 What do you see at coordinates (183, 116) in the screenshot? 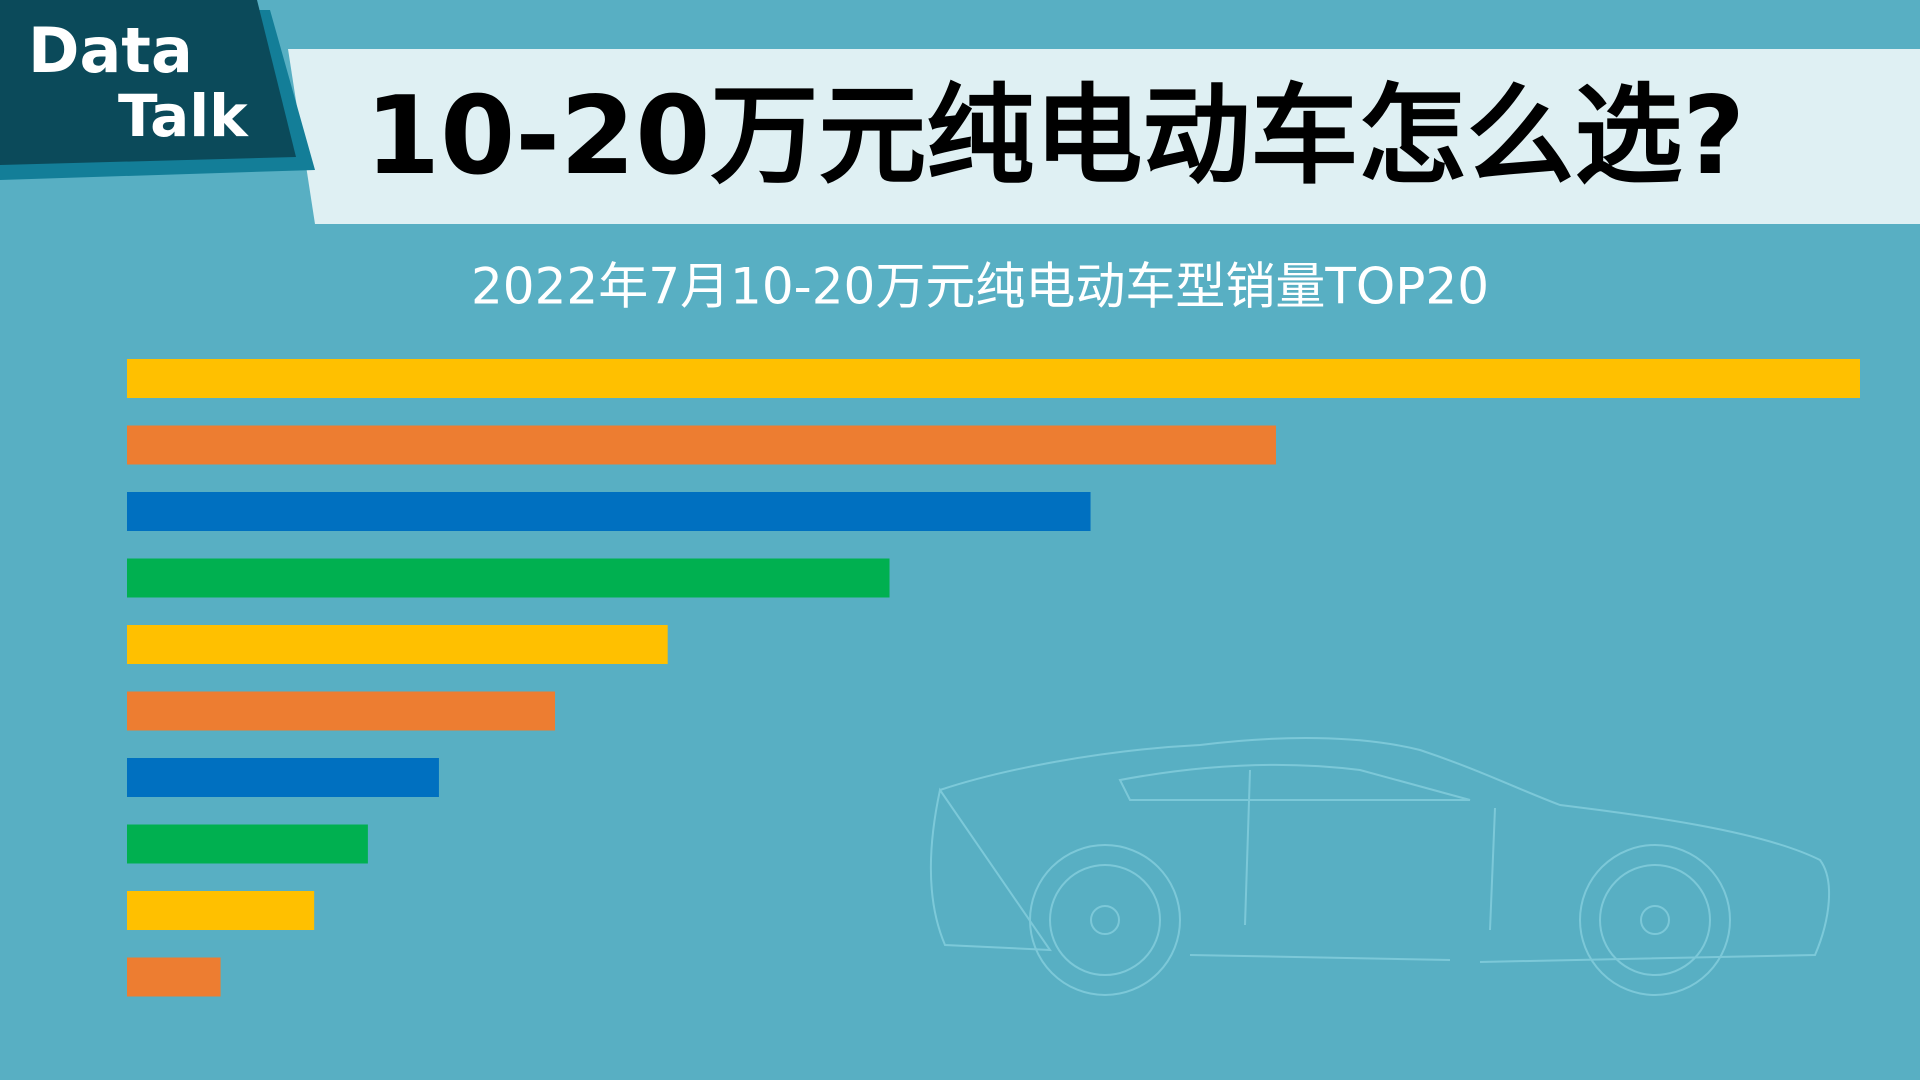
I see `logo-text: Talk` at bounding box center [183, 116].